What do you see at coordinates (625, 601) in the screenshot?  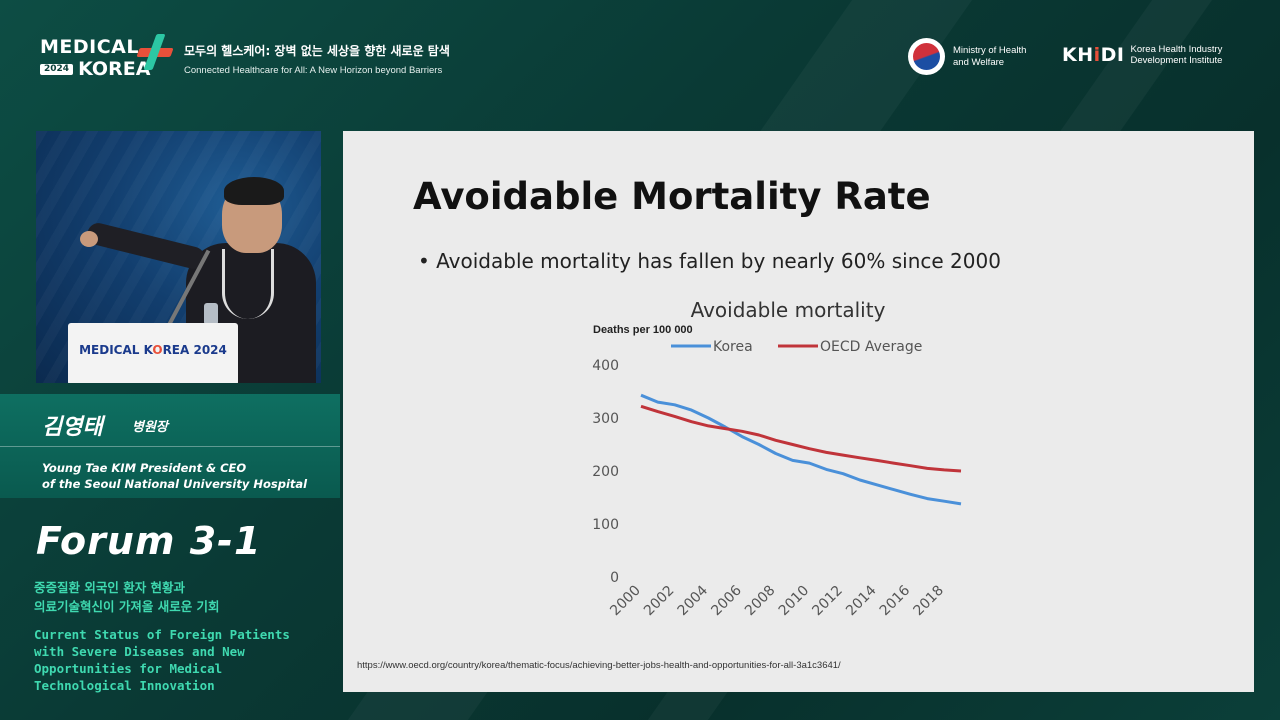 I see `x-tick-label: 2000` at bounding box center [625, 601].